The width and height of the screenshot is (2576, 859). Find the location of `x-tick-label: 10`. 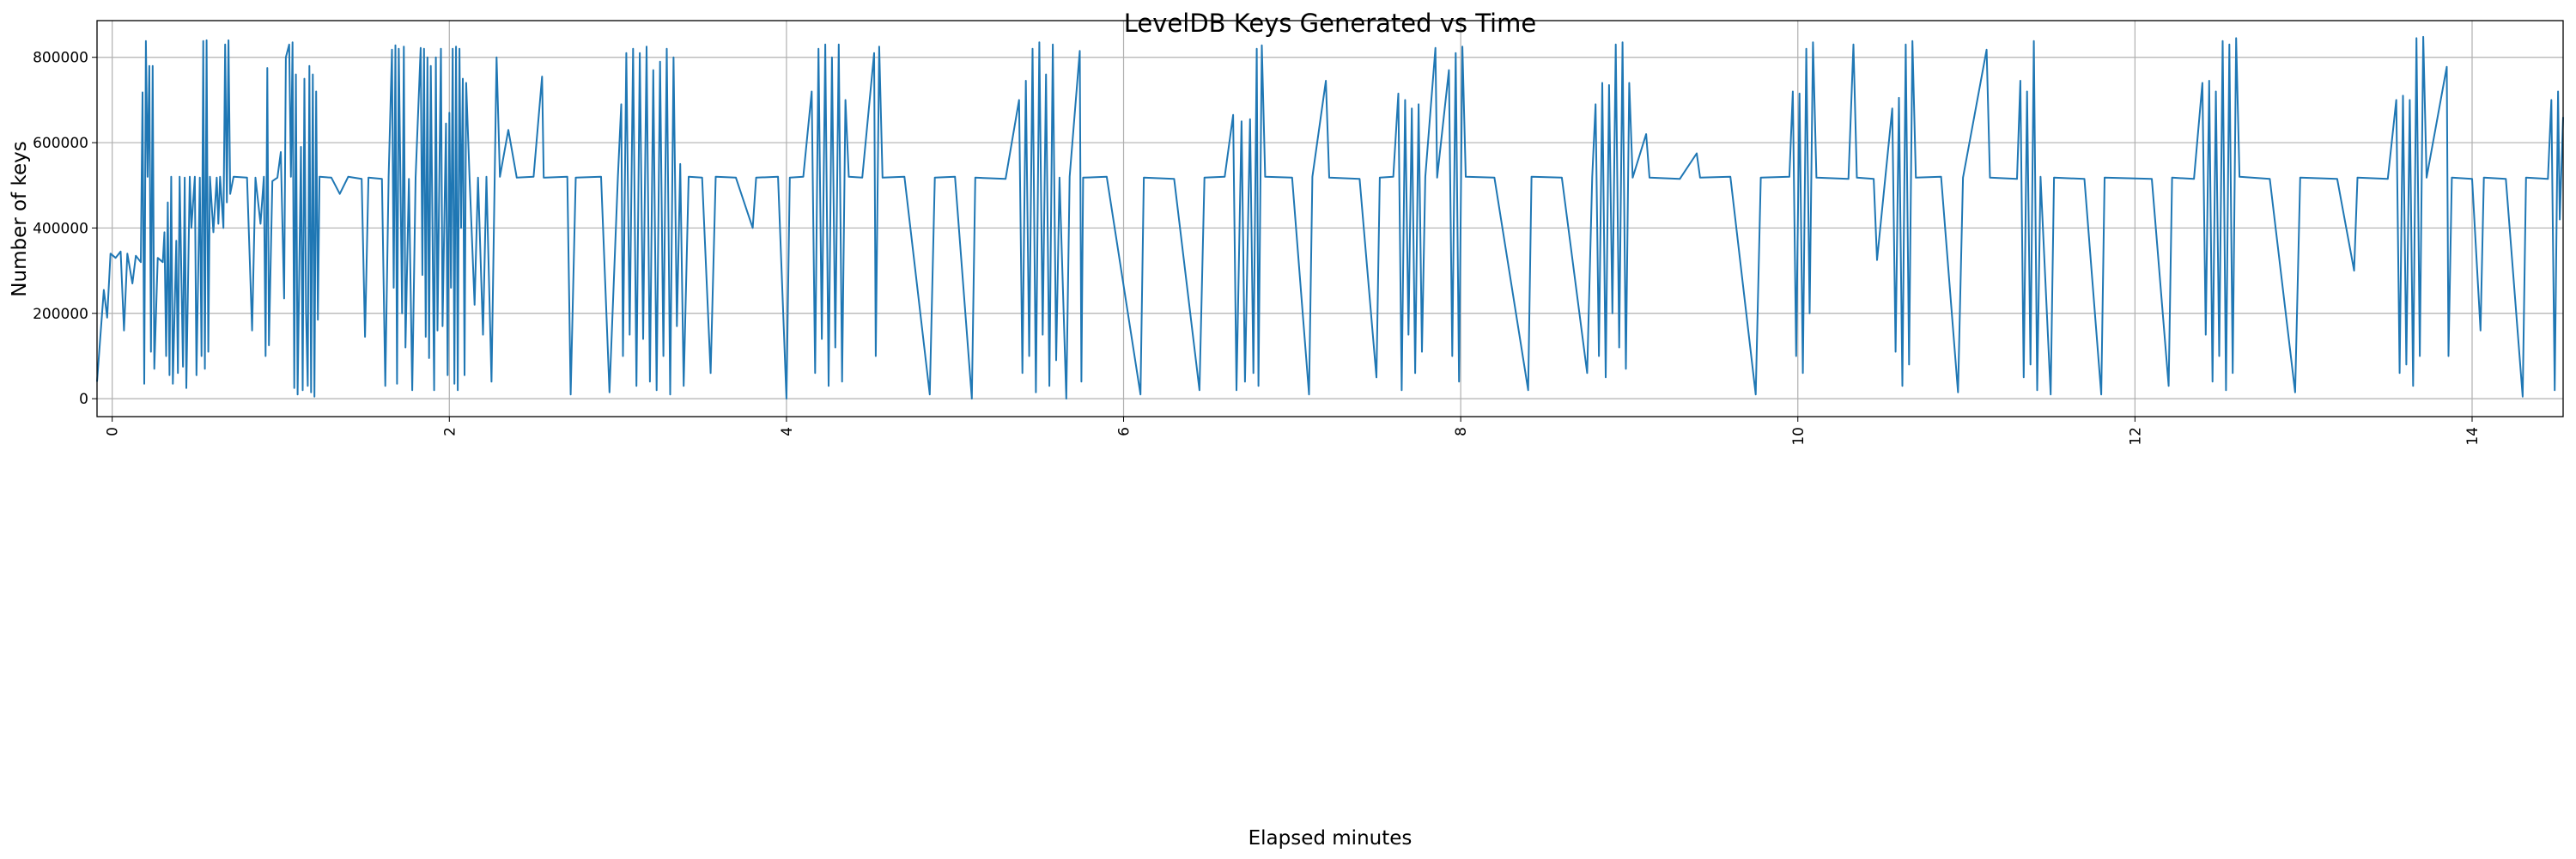

x-tick-label: 10 is located at coordinates (1799, 436).